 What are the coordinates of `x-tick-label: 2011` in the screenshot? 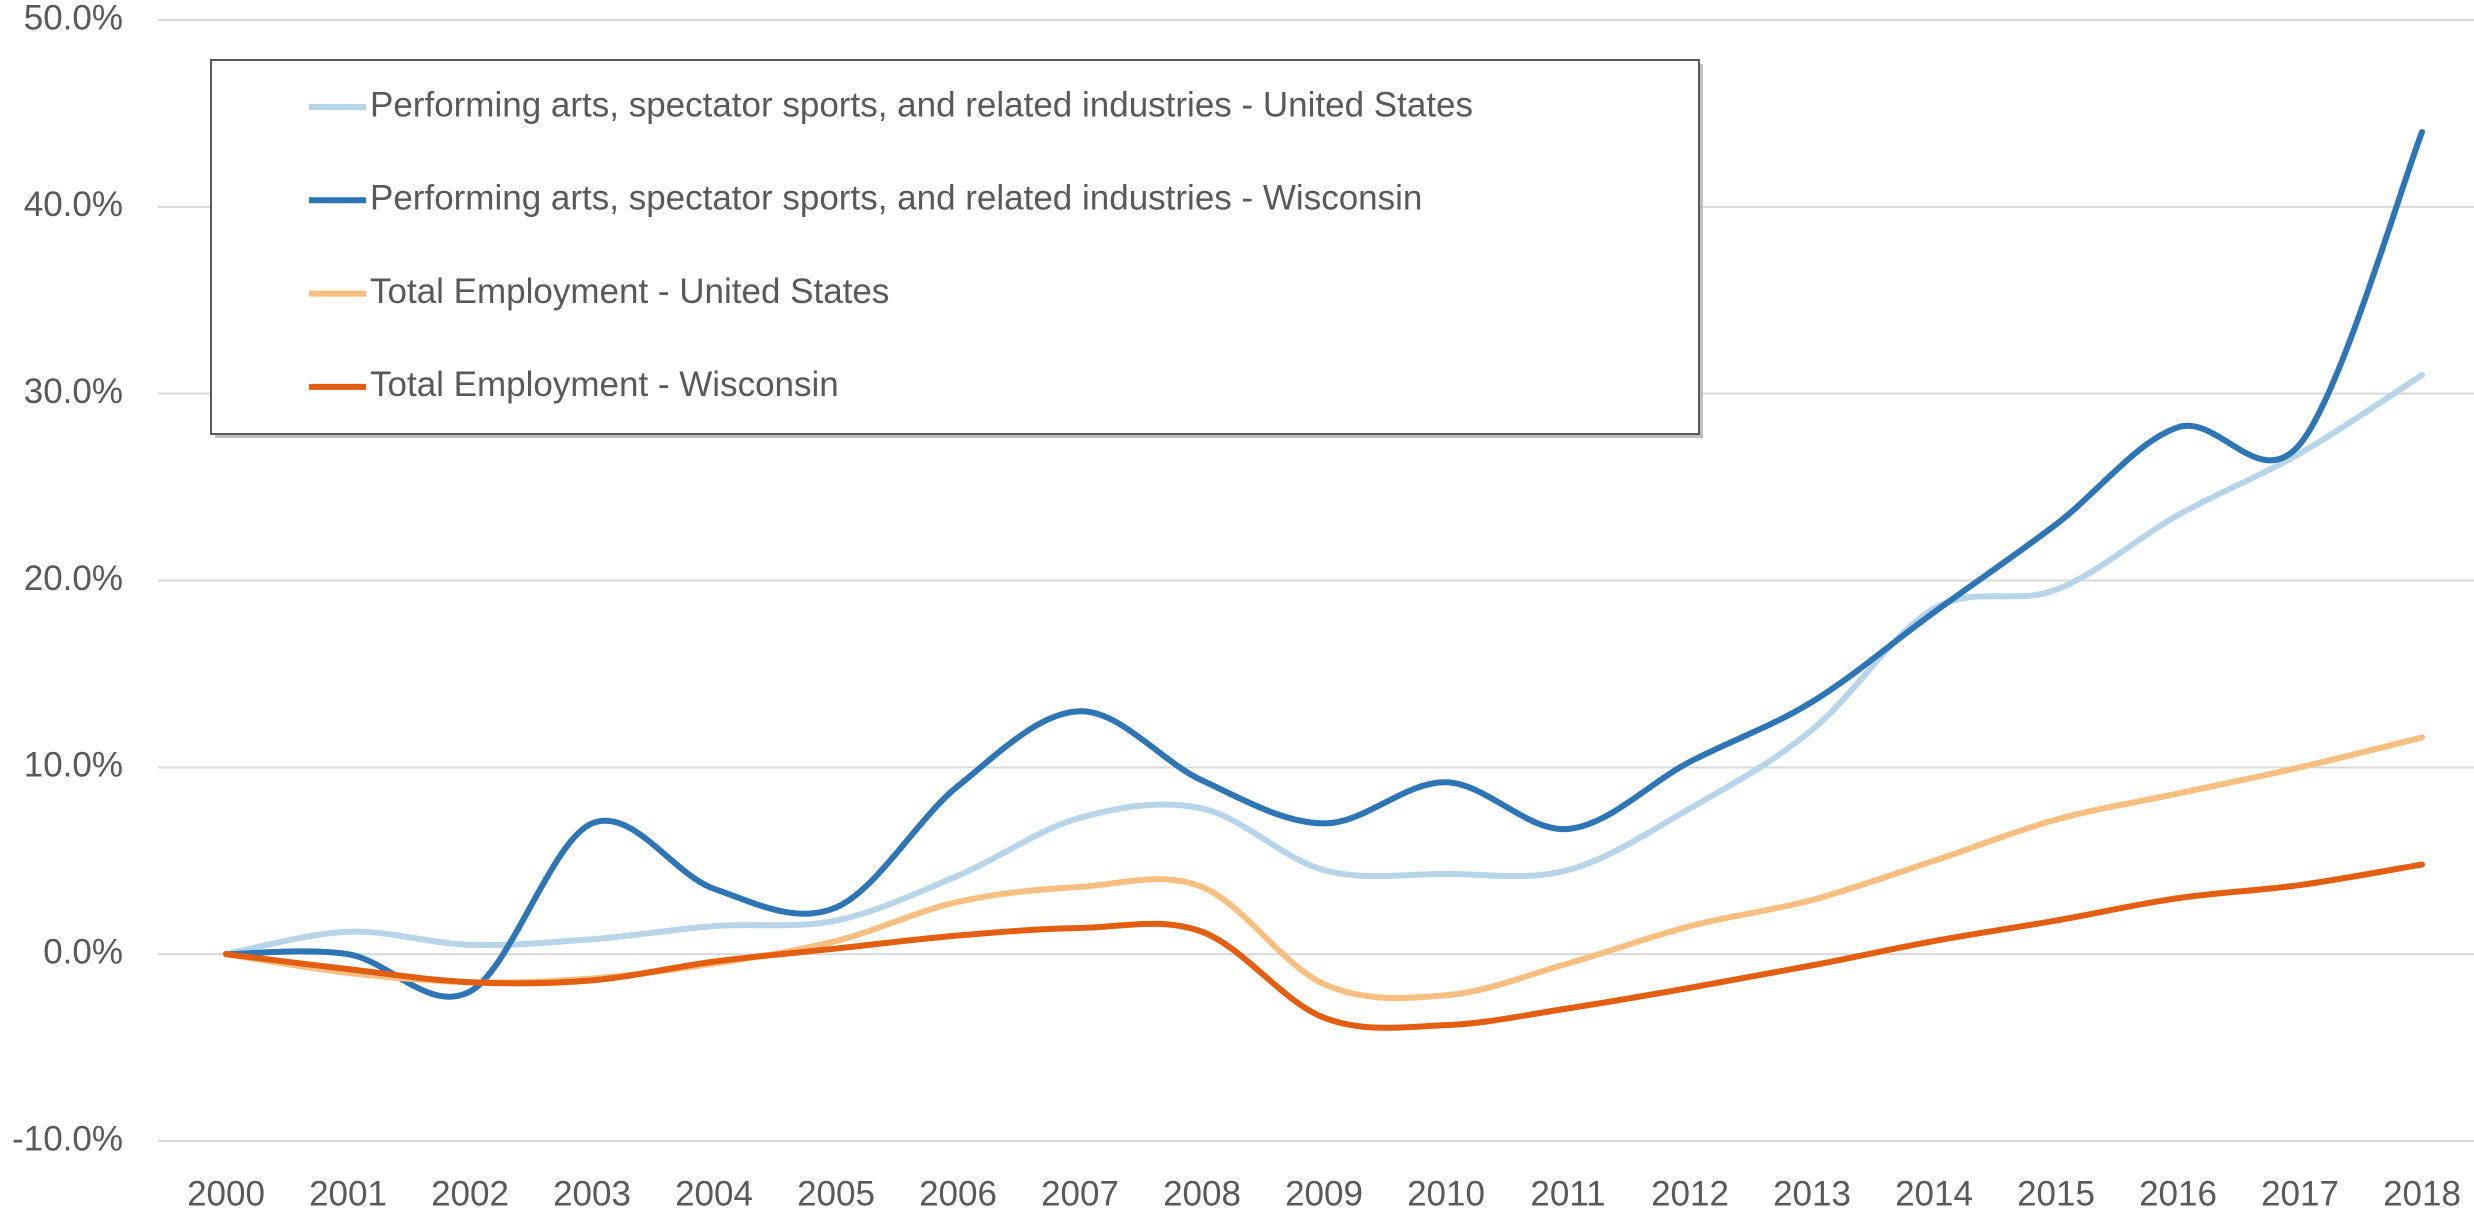 It's located at (1567, 1193).